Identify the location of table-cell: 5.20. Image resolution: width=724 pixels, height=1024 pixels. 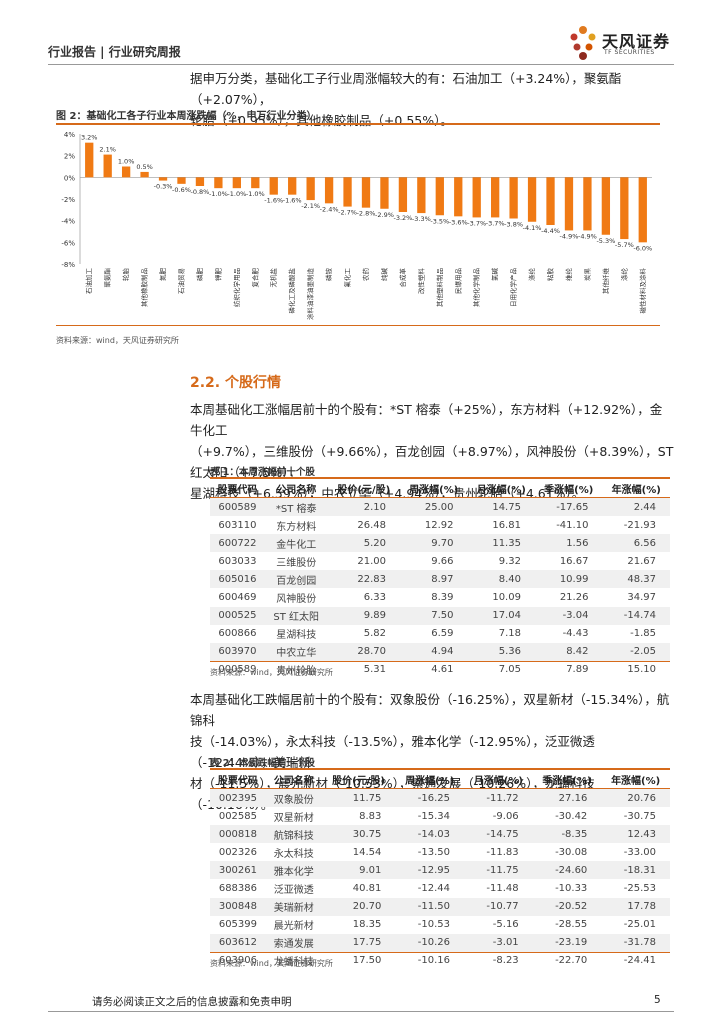
(363, 543).